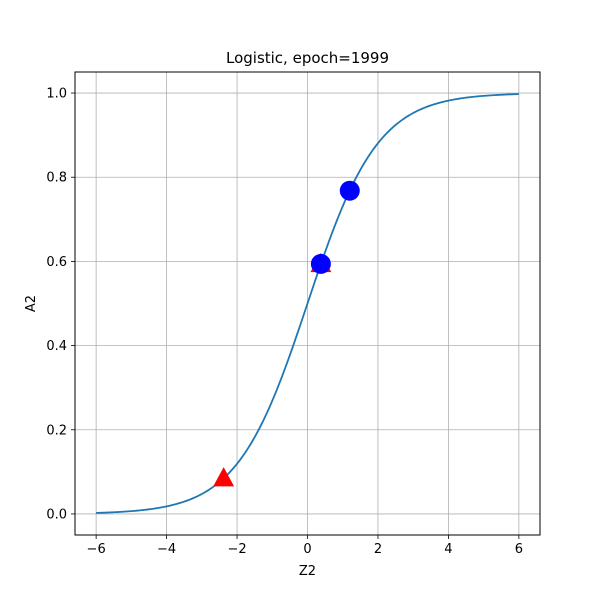 Image resolution: width=600 pixels, height=604 pixels. Describe the element at coordinates (307, 58) in the screenshot. I see `chart-title: Logistic, epoch=1999` at that location.